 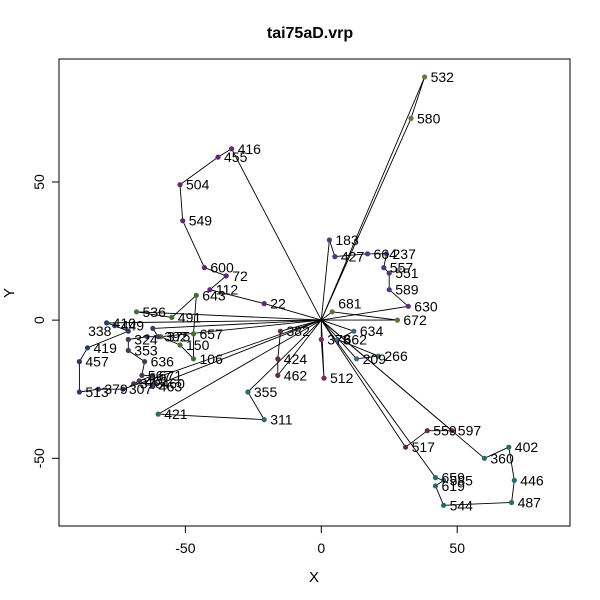 I want to click on y-tick-label: 50, so click(x=39, y=182).